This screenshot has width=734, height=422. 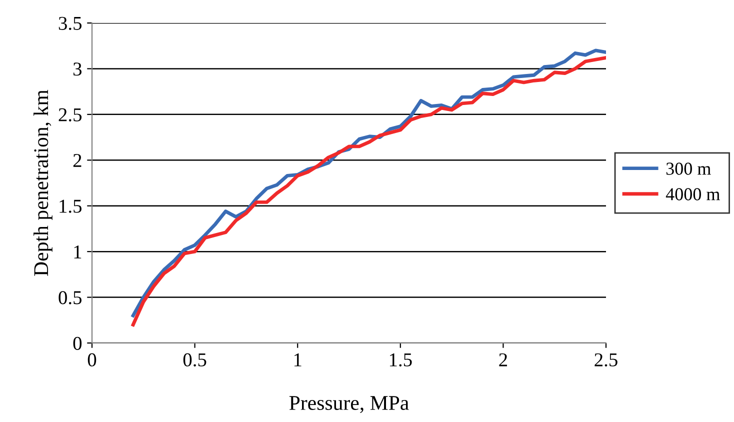 I want to click on x-tick-label: 2, so click(x=503, y=359).